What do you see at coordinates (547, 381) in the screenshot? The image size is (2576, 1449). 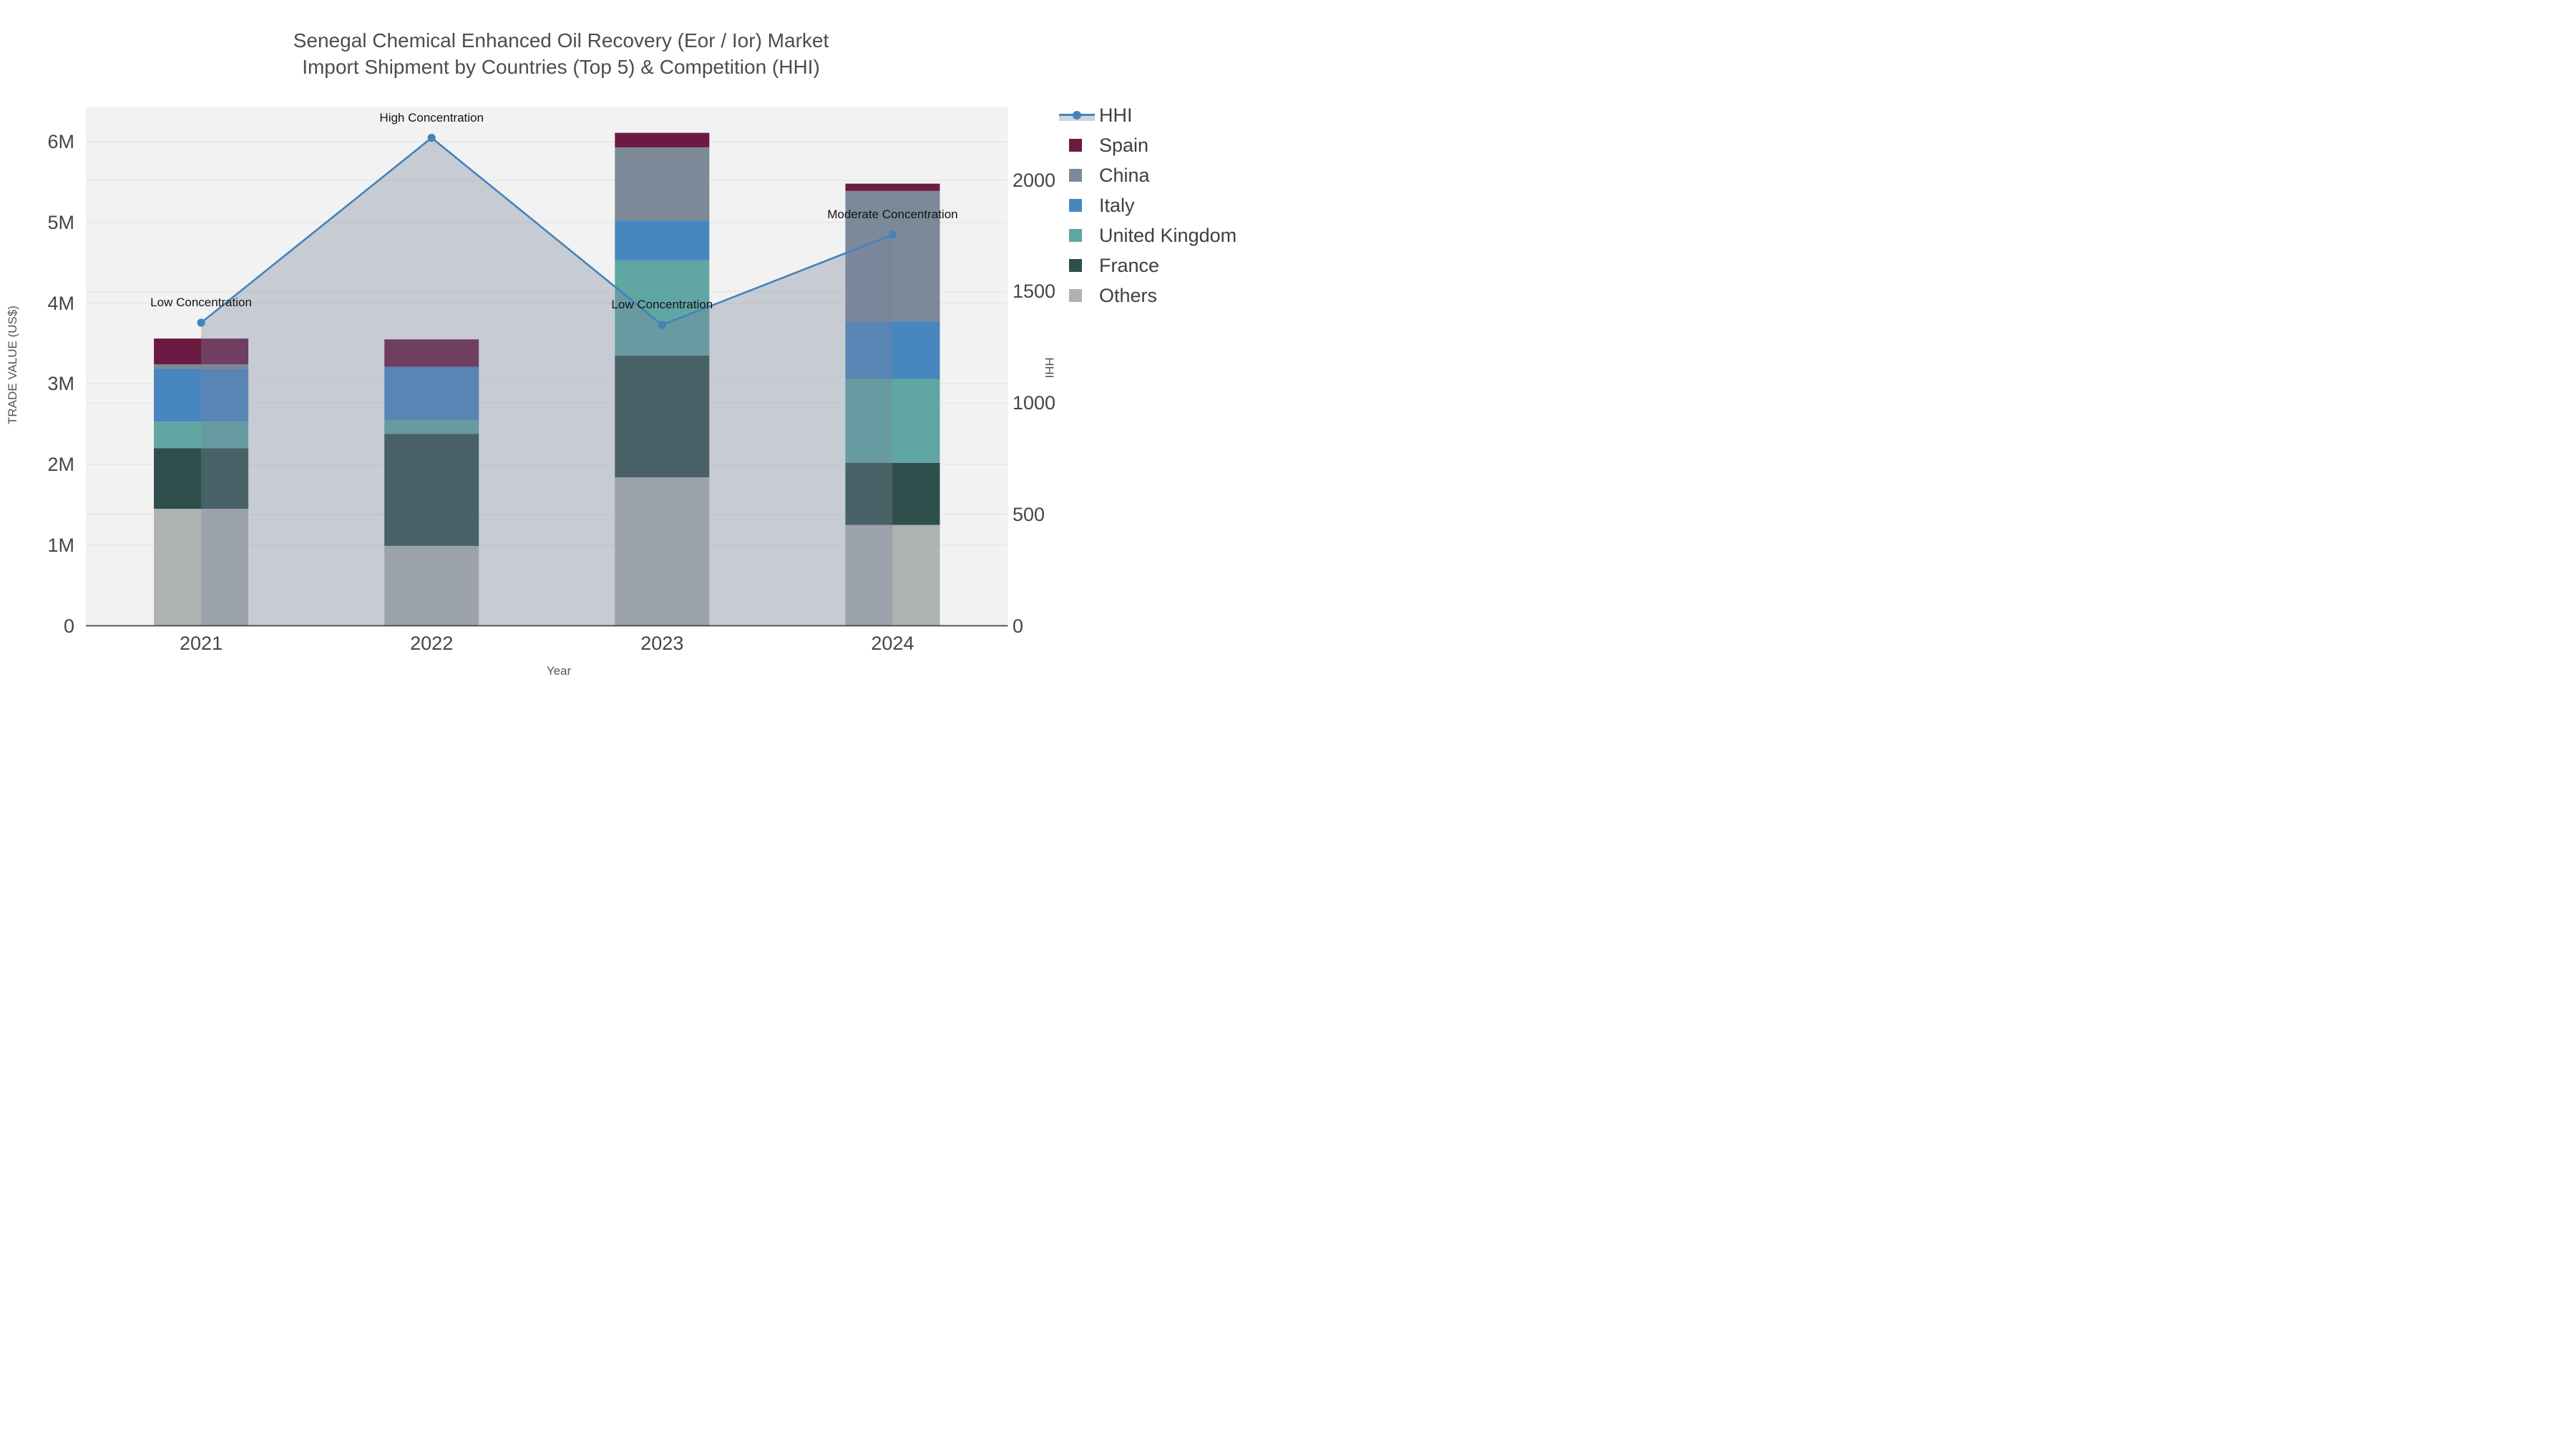 I see `hhi-area-fill` at bounding box center [547, 381].